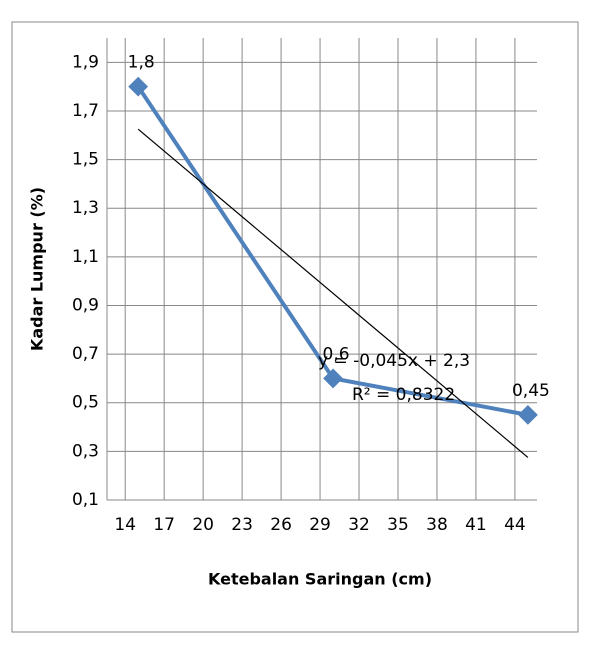 Image resolution: width=589 pixels, height=648 pixels. Describe the element at coordinates (403, 395) in the screenshot. I see `trendline-r2: R² = 0,8322` at that location.